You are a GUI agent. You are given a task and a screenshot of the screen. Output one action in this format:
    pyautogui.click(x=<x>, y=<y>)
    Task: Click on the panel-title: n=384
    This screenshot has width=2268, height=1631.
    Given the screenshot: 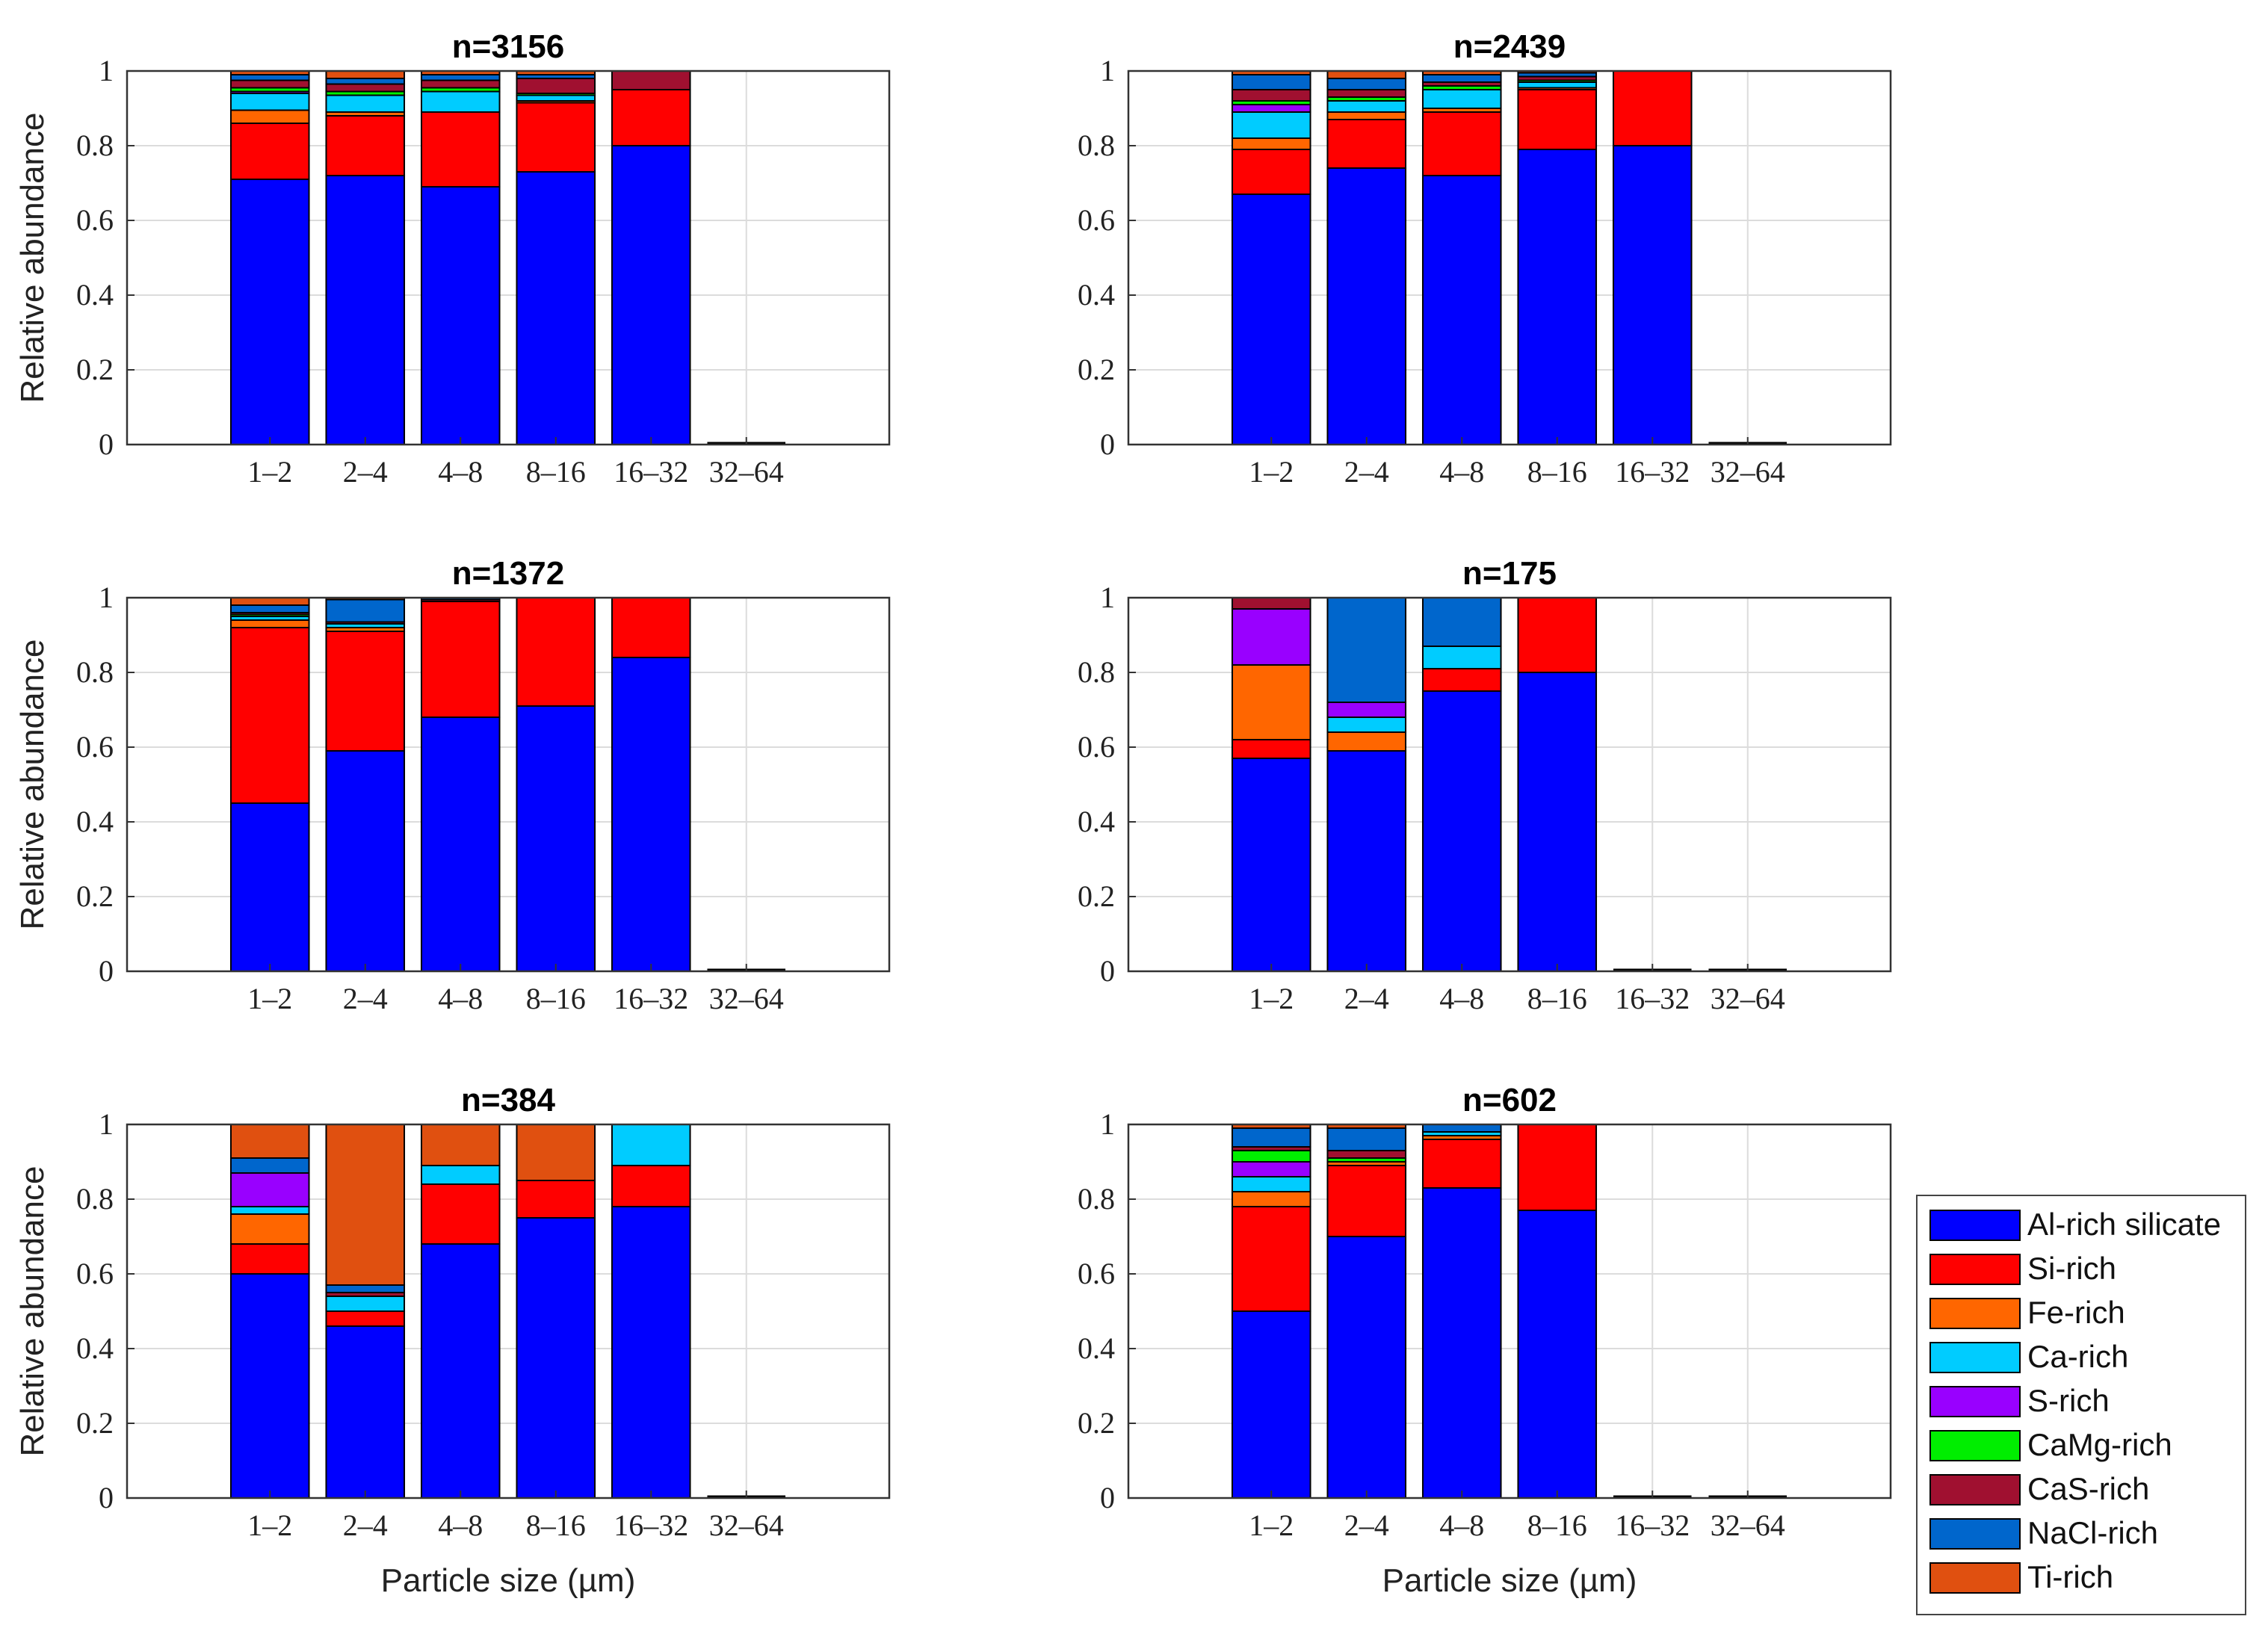 What is the action you would take?
    pyautogui.click(x=508, y=1100)
    